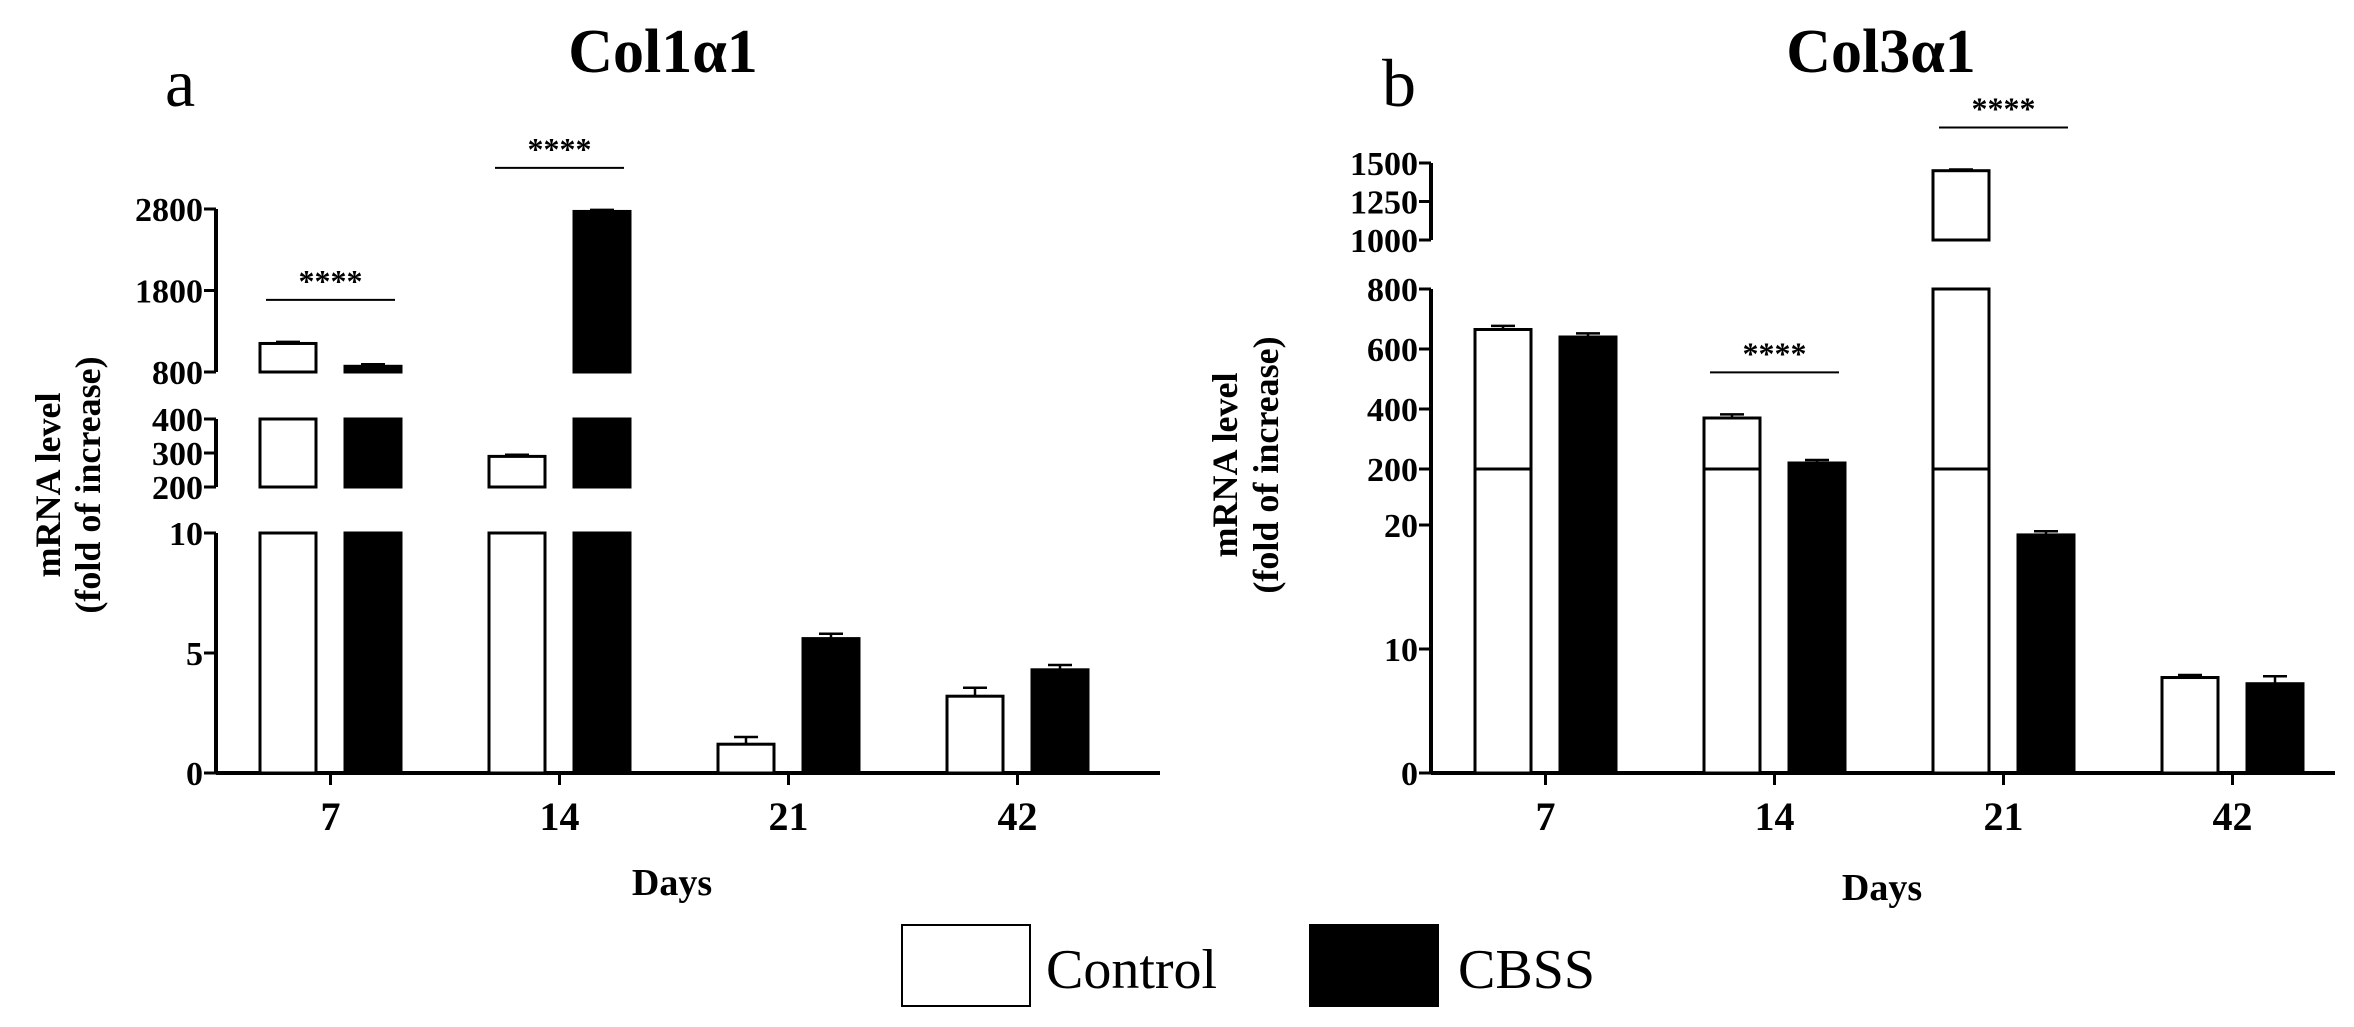  I want to click on panel-b-y-tick-label: 0, so click(1409, 774).